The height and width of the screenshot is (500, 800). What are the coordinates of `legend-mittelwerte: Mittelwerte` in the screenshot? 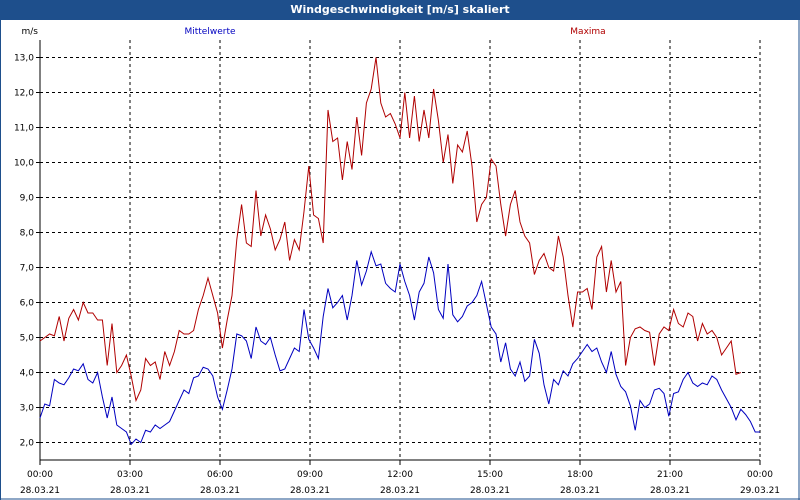 It's located at (209, 32).